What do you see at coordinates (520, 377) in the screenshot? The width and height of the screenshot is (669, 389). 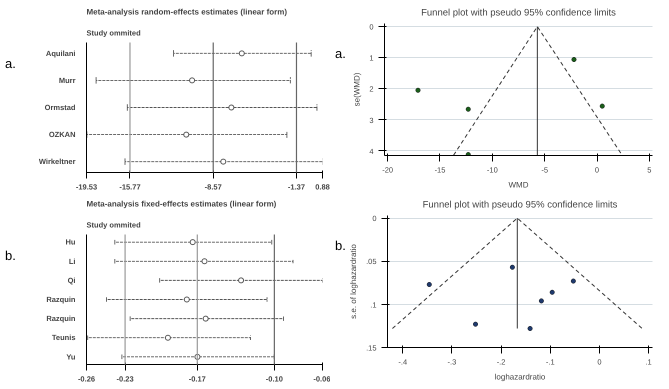 I see `x-axis-title: loghazardratio` at bounding box center [520, 377].